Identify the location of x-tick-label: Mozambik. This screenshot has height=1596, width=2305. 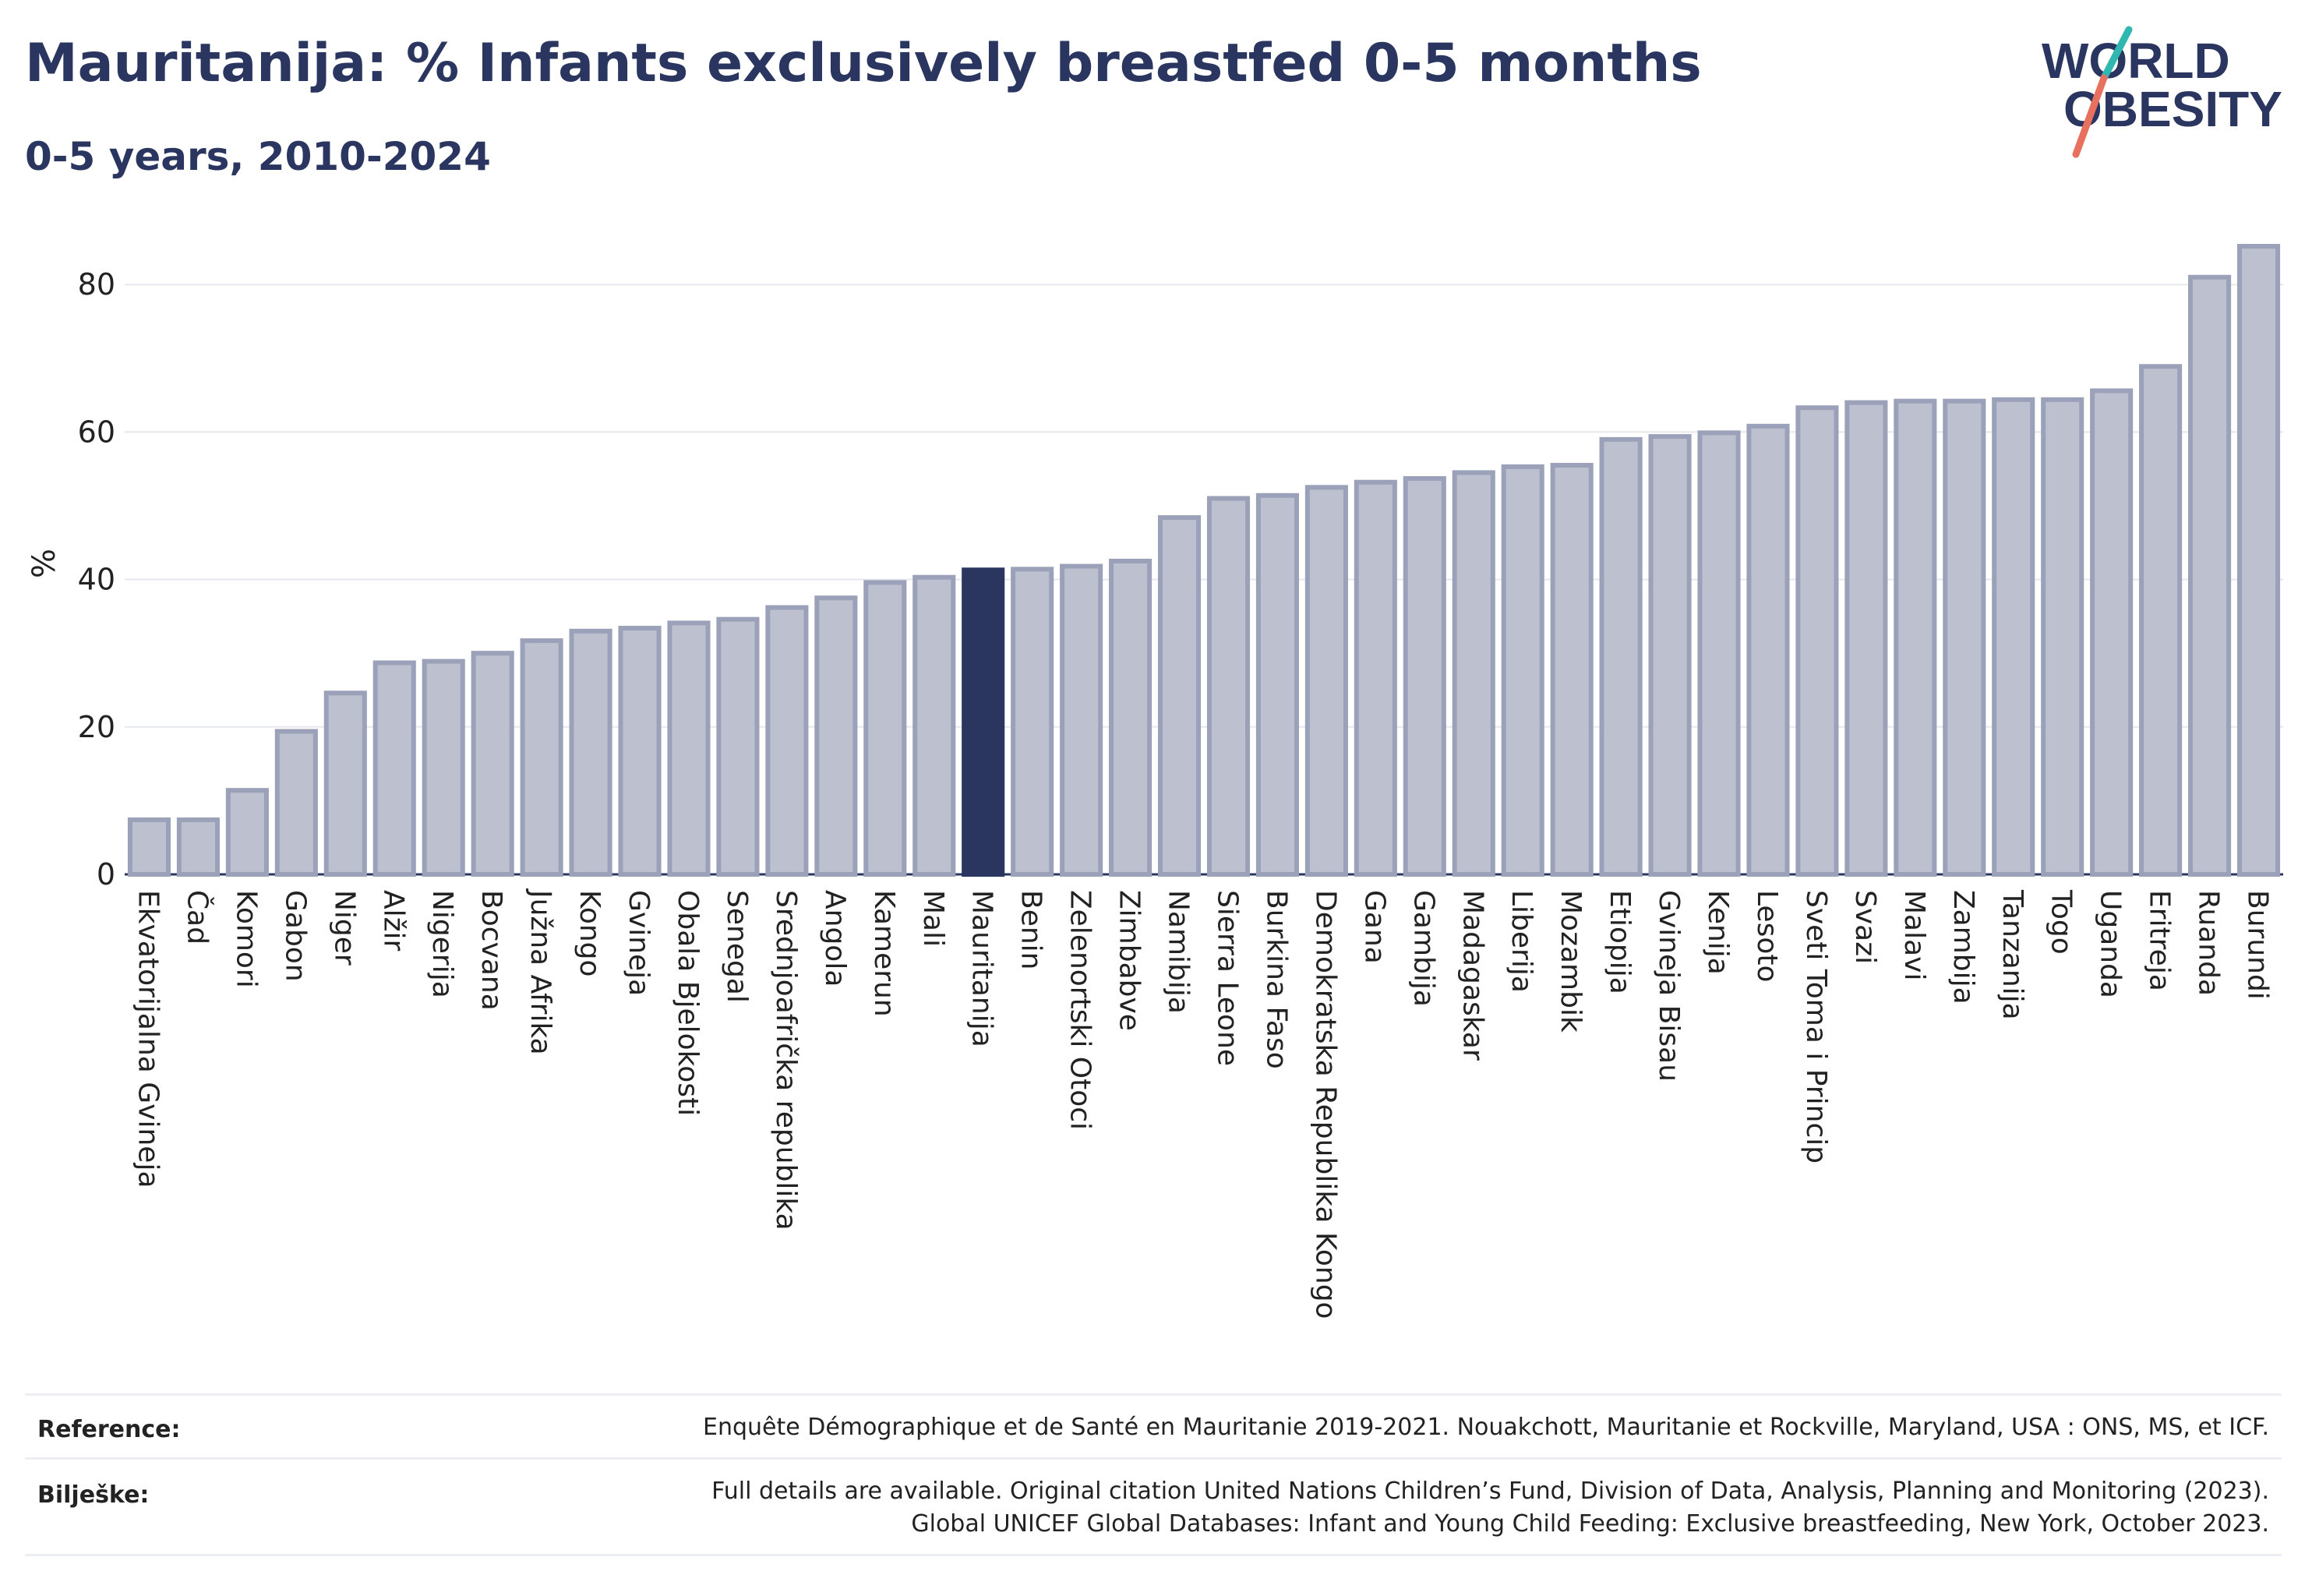
(1571, 961).